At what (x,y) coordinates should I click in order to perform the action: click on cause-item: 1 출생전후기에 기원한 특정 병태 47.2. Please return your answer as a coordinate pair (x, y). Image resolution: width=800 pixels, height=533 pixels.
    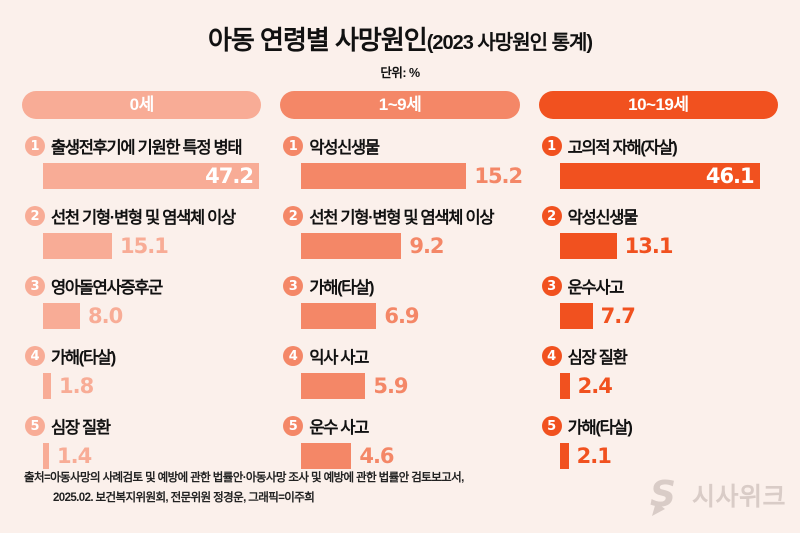
    Looking at the image, I should click on (141, 162).